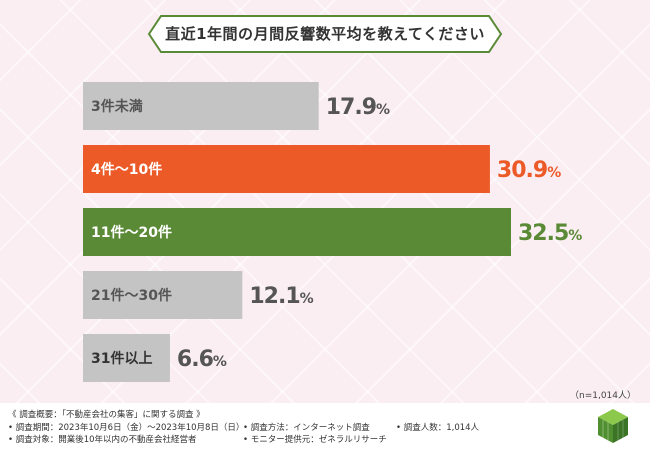  I want to click on category-label-4: 21件～30件, so click(131, 295).